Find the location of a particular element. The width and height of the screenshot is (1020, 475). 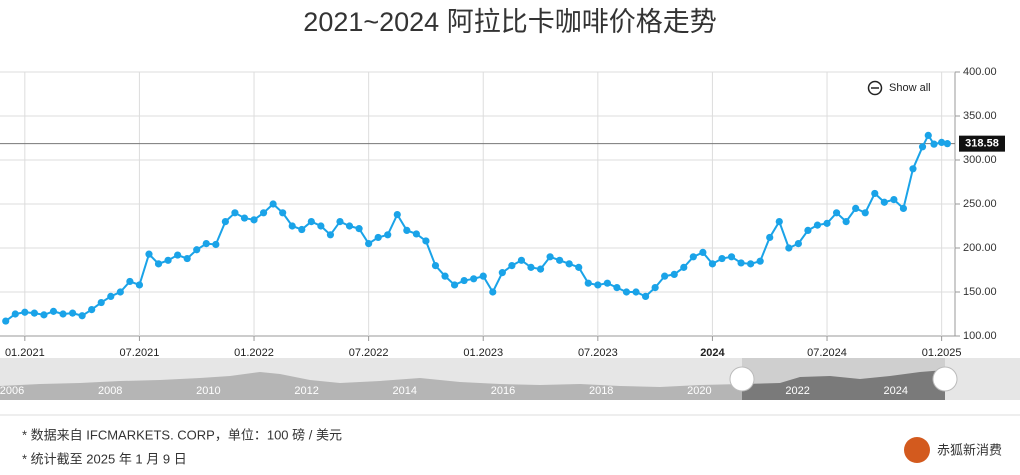

y-tick-label: 200.00 is located at coordinates (980, 248).